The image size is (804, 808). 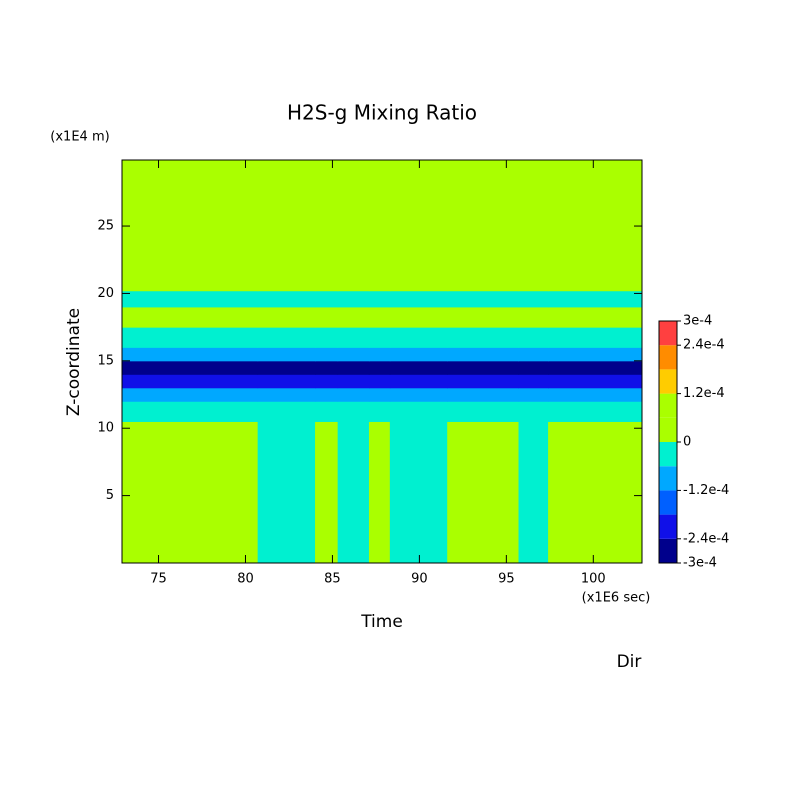 What do you see at coordinates (706, 538) in the screenshot?
I see `colorbar-tick-label: -2.4e-4` at bounding box center [706, 538].